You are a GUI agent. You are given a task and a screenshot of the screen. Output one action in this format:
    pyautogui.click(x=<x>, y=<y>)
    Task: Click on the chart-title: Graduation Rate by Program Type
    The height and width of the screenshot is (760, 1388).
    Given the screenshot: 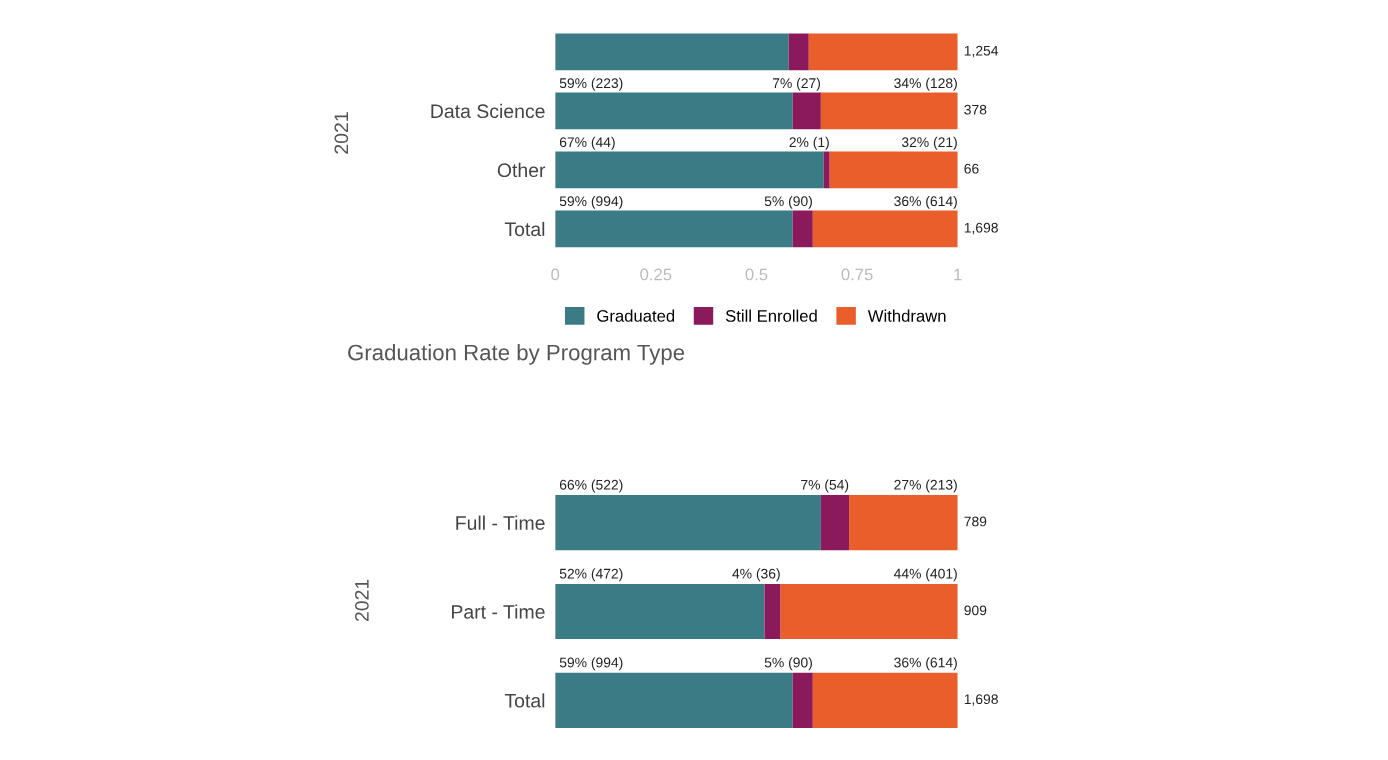 What is the action you would take?
    pyautogui.click(x=516, y=354)
    